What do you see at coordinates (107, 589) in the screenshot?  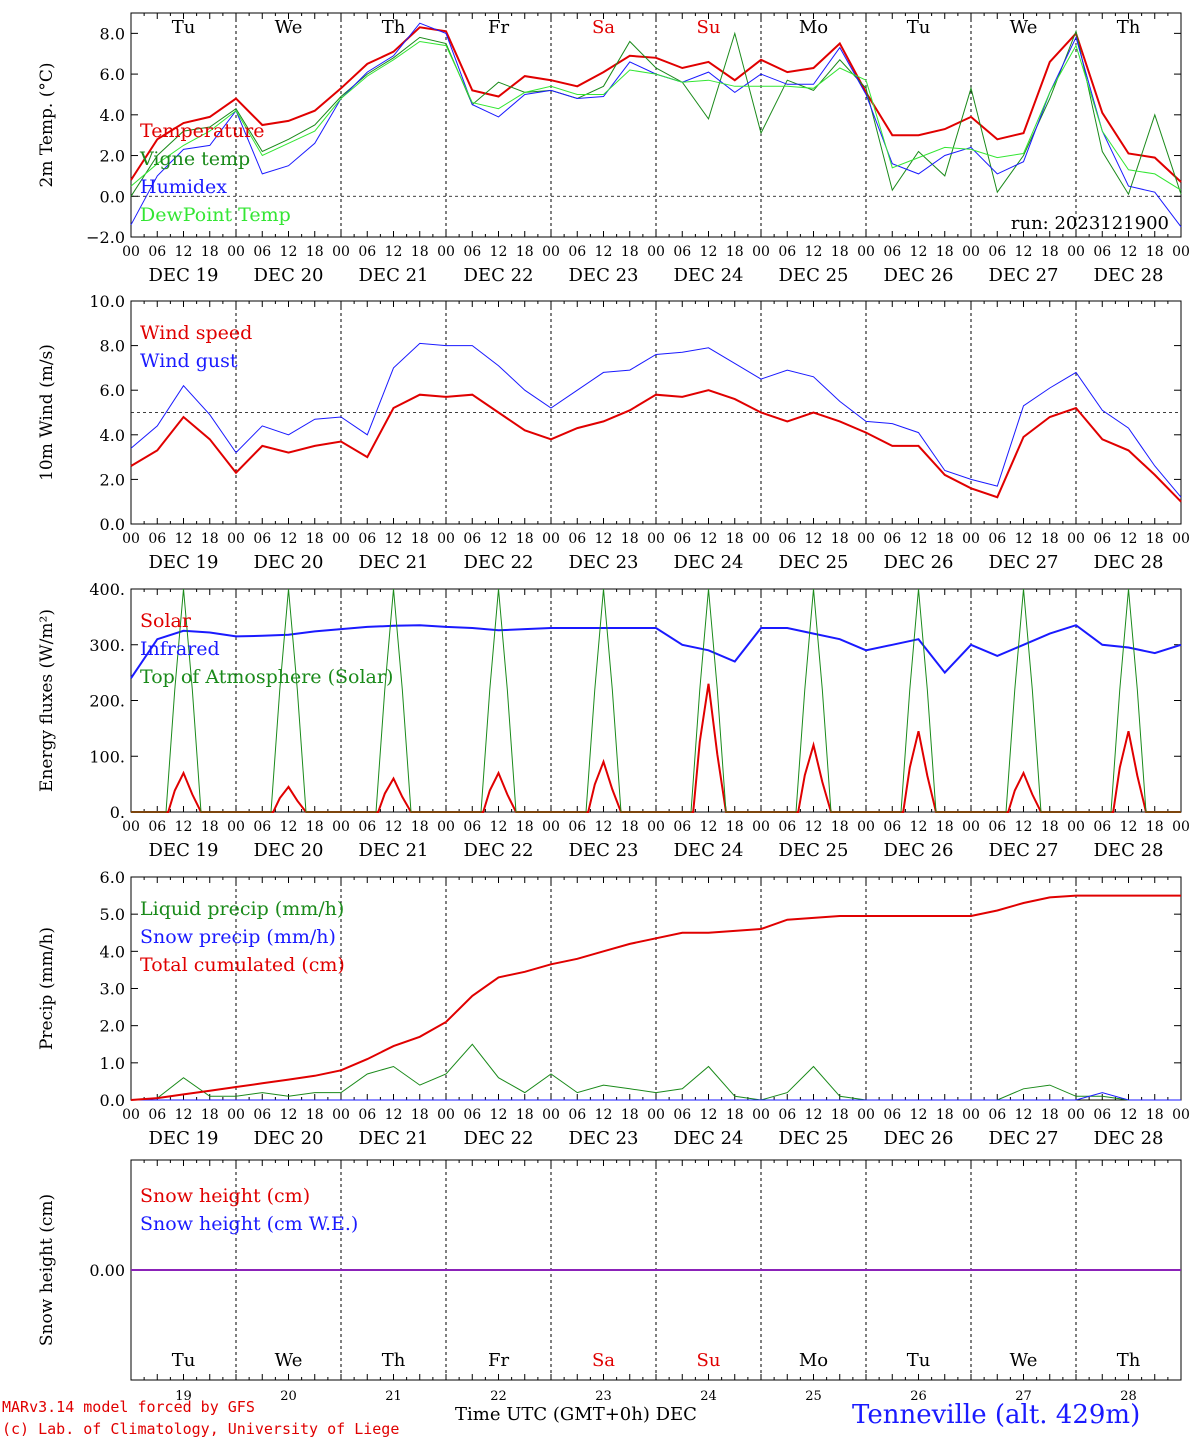 I see `y-tick-label: 400.` at bounding box center [107, 589].